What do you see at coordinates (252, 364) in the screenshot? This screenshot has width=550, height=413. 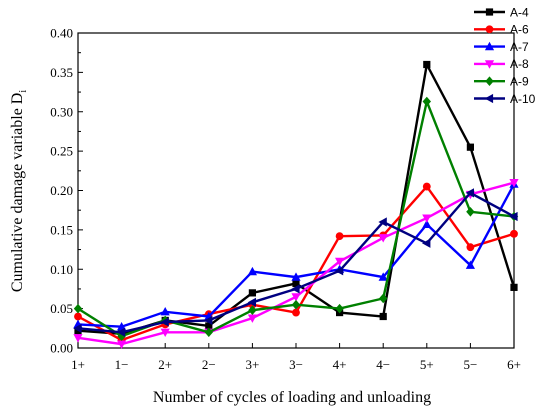 I see `x-tick-label: 3+` at bounding box center [252, 364].